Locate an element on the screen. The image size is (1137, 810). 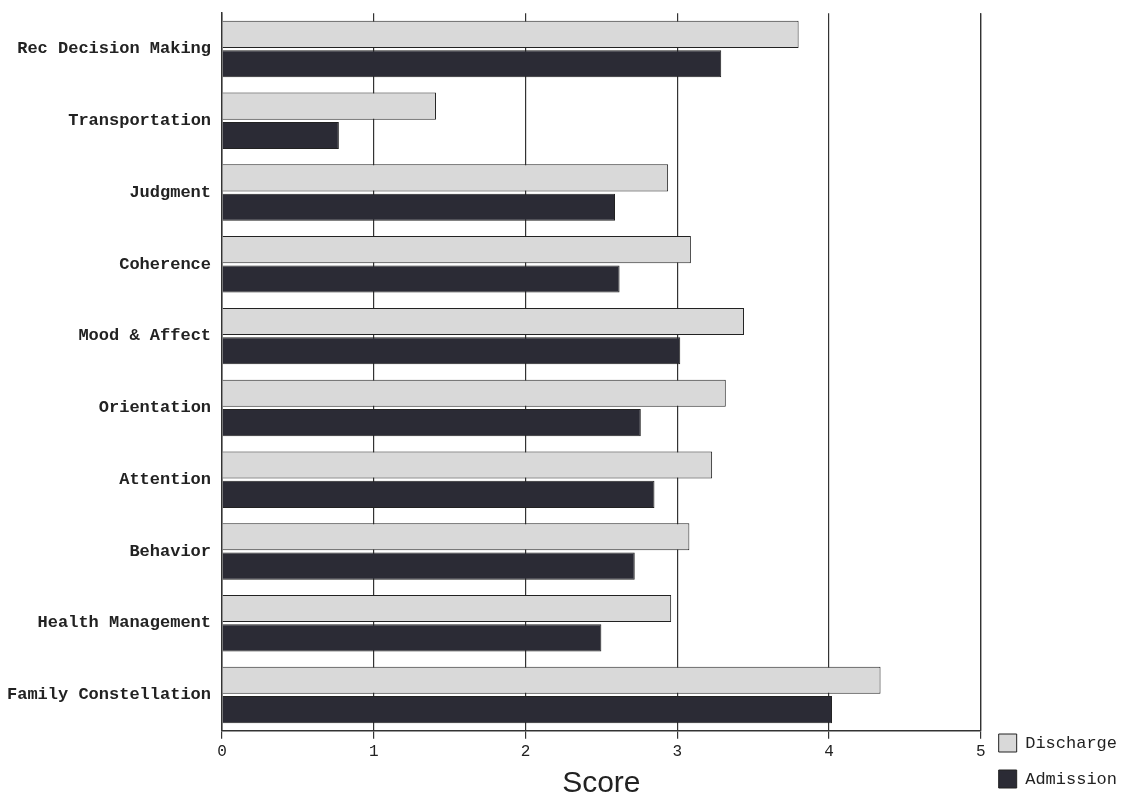
x-tick-label: 4 is located at coordinates (829, 751).